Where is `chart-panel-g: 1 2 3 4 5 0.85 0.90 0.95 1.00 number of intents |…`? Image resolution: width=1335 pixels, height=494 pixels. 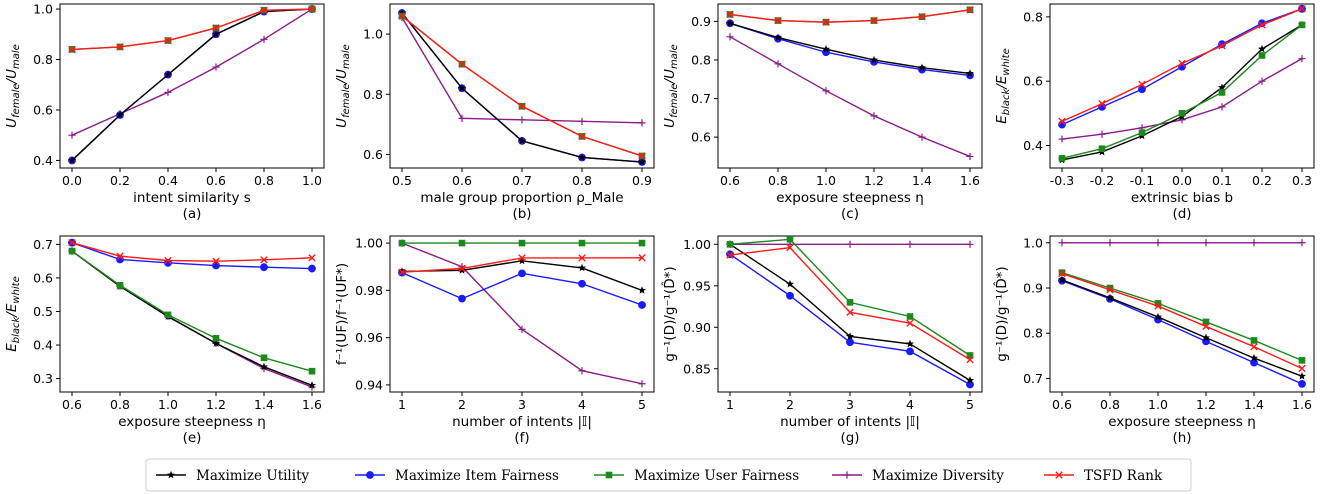
chart-panel-g: 1 2 3 4 5 0.85 0.90 0.95 1.00 number of intents |… is located at coordinates (822, 340).